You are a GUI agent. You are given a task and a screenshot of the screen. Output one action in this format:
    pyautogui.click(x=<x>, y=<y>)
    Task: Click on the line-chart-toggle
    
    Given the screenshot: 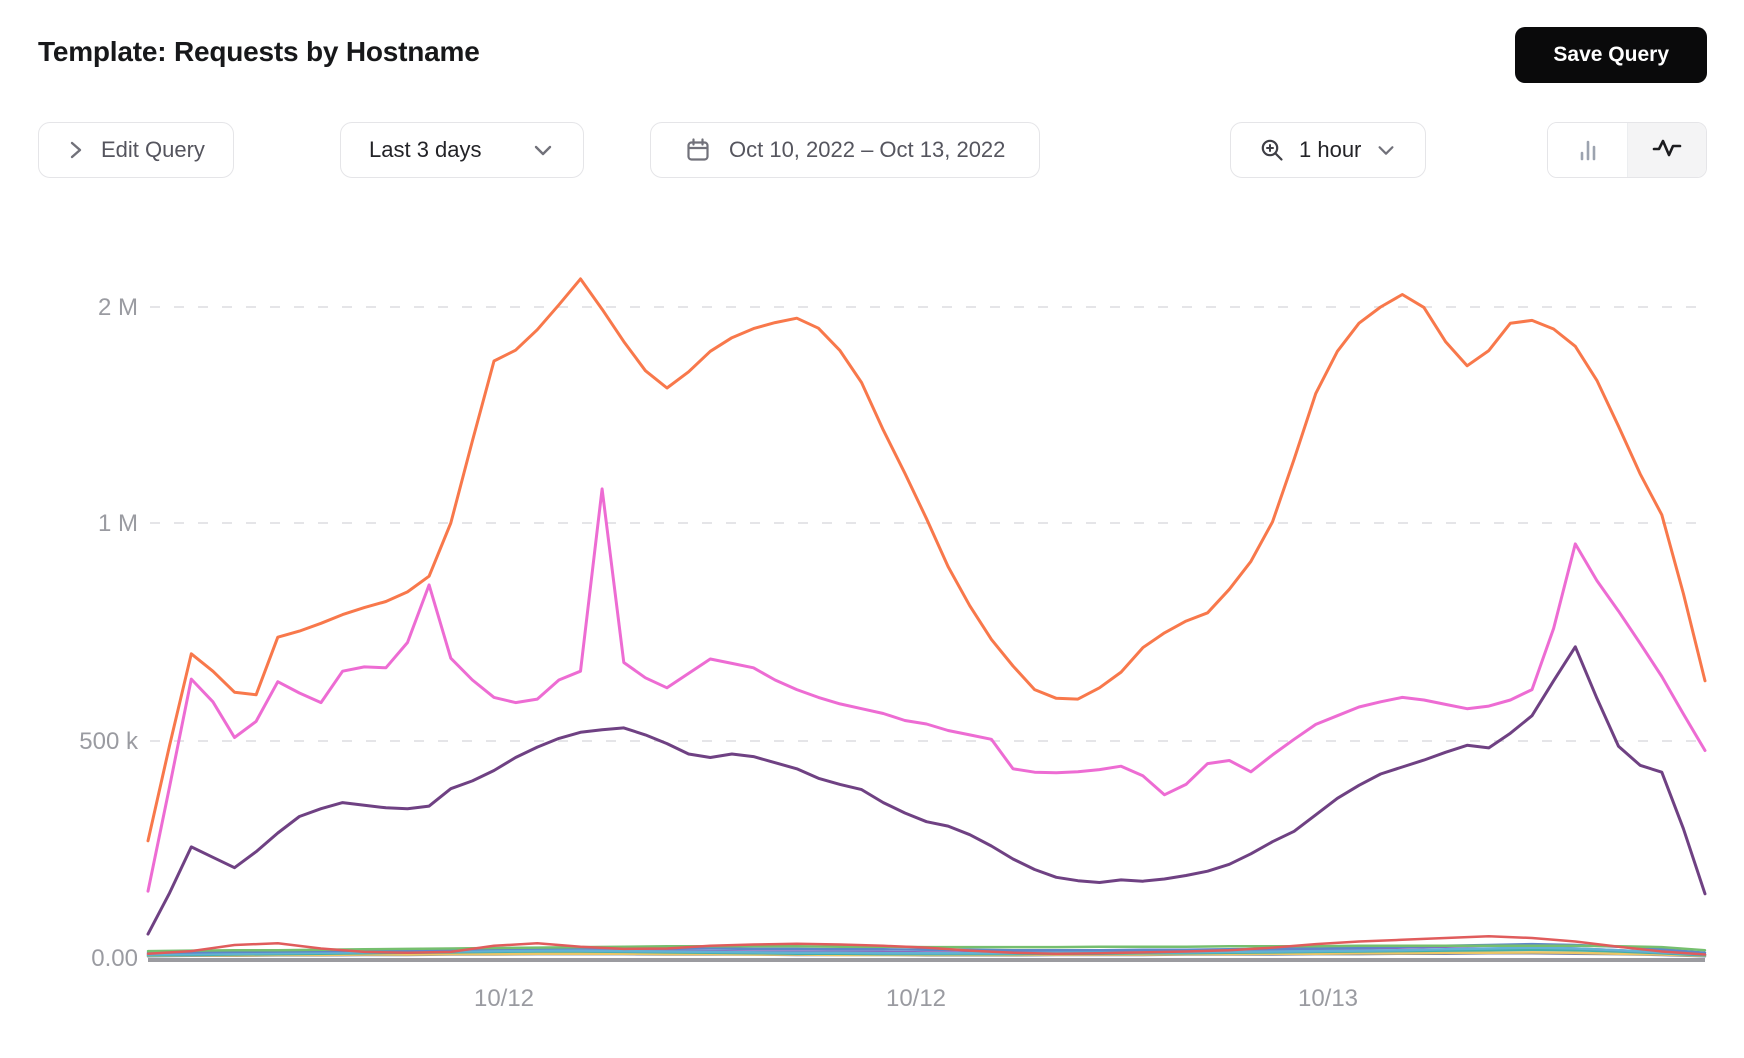 What is the action you would take?
    pyautogui.click(x=1666, y=150)
    